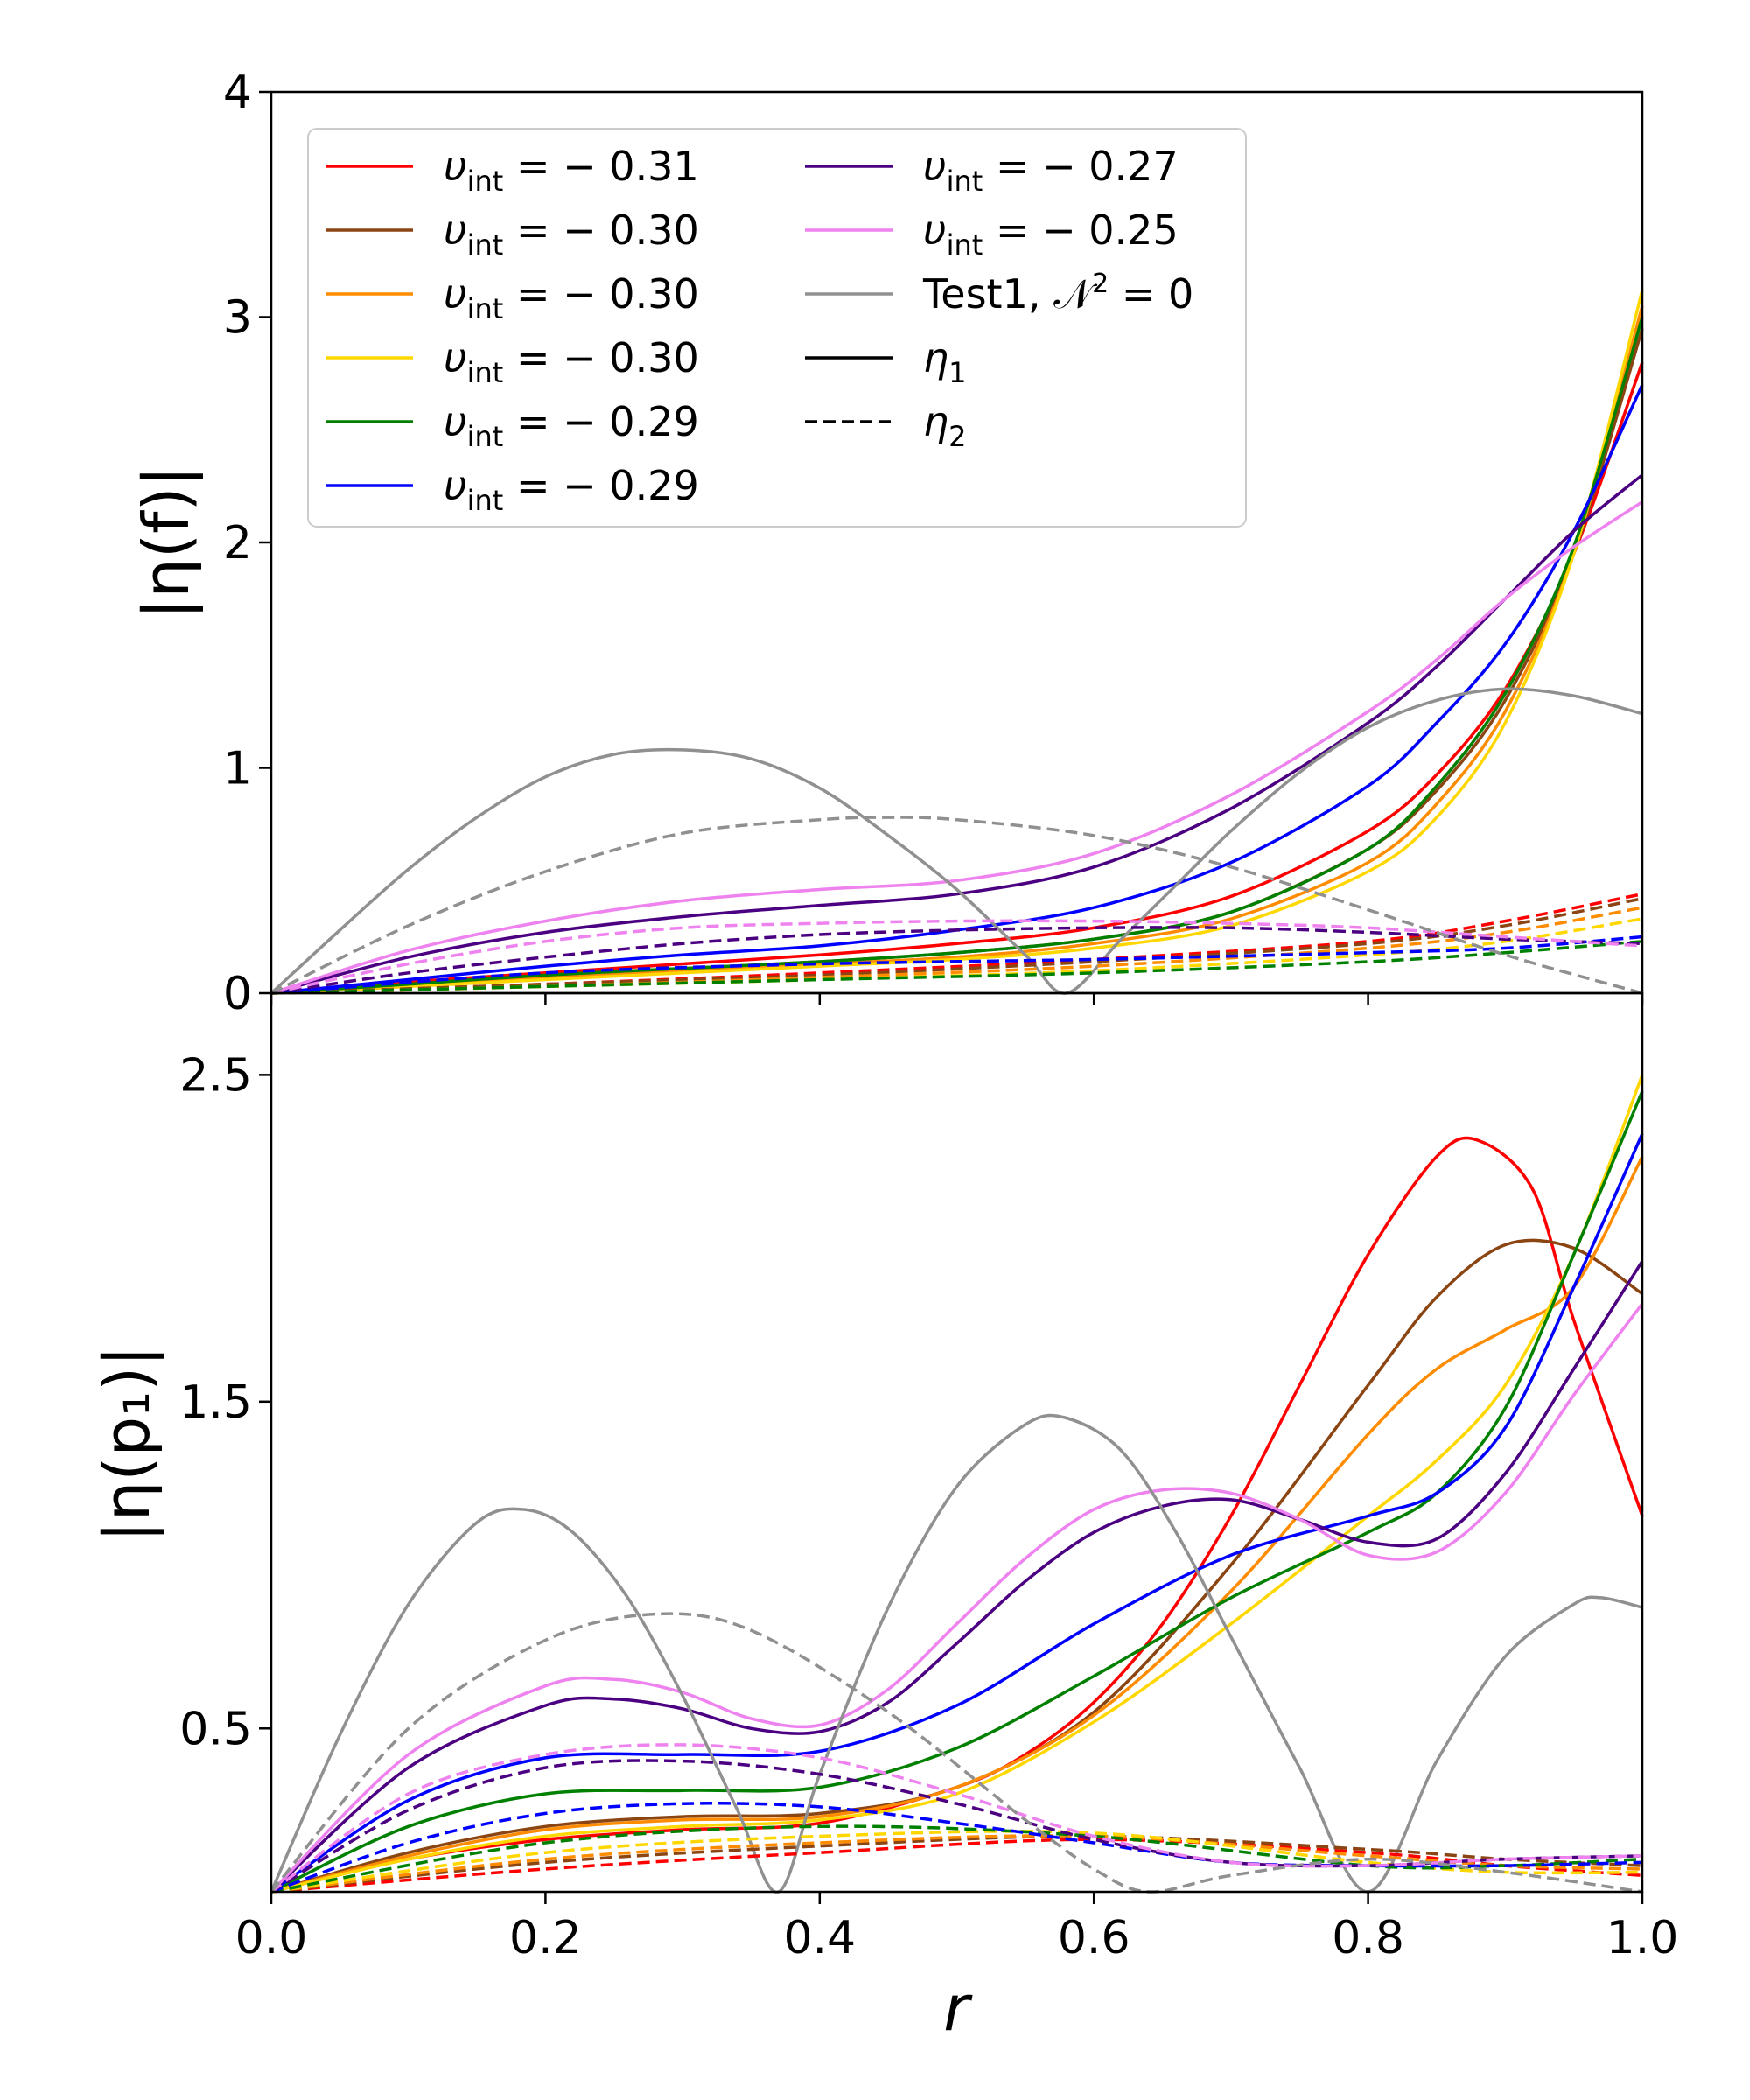 The height and width of the screenshot is (2100, 1750). Describe the element at coordinates (237, 92) in the screenshot. I see `top-y-tick-label-4: 4` at that location.